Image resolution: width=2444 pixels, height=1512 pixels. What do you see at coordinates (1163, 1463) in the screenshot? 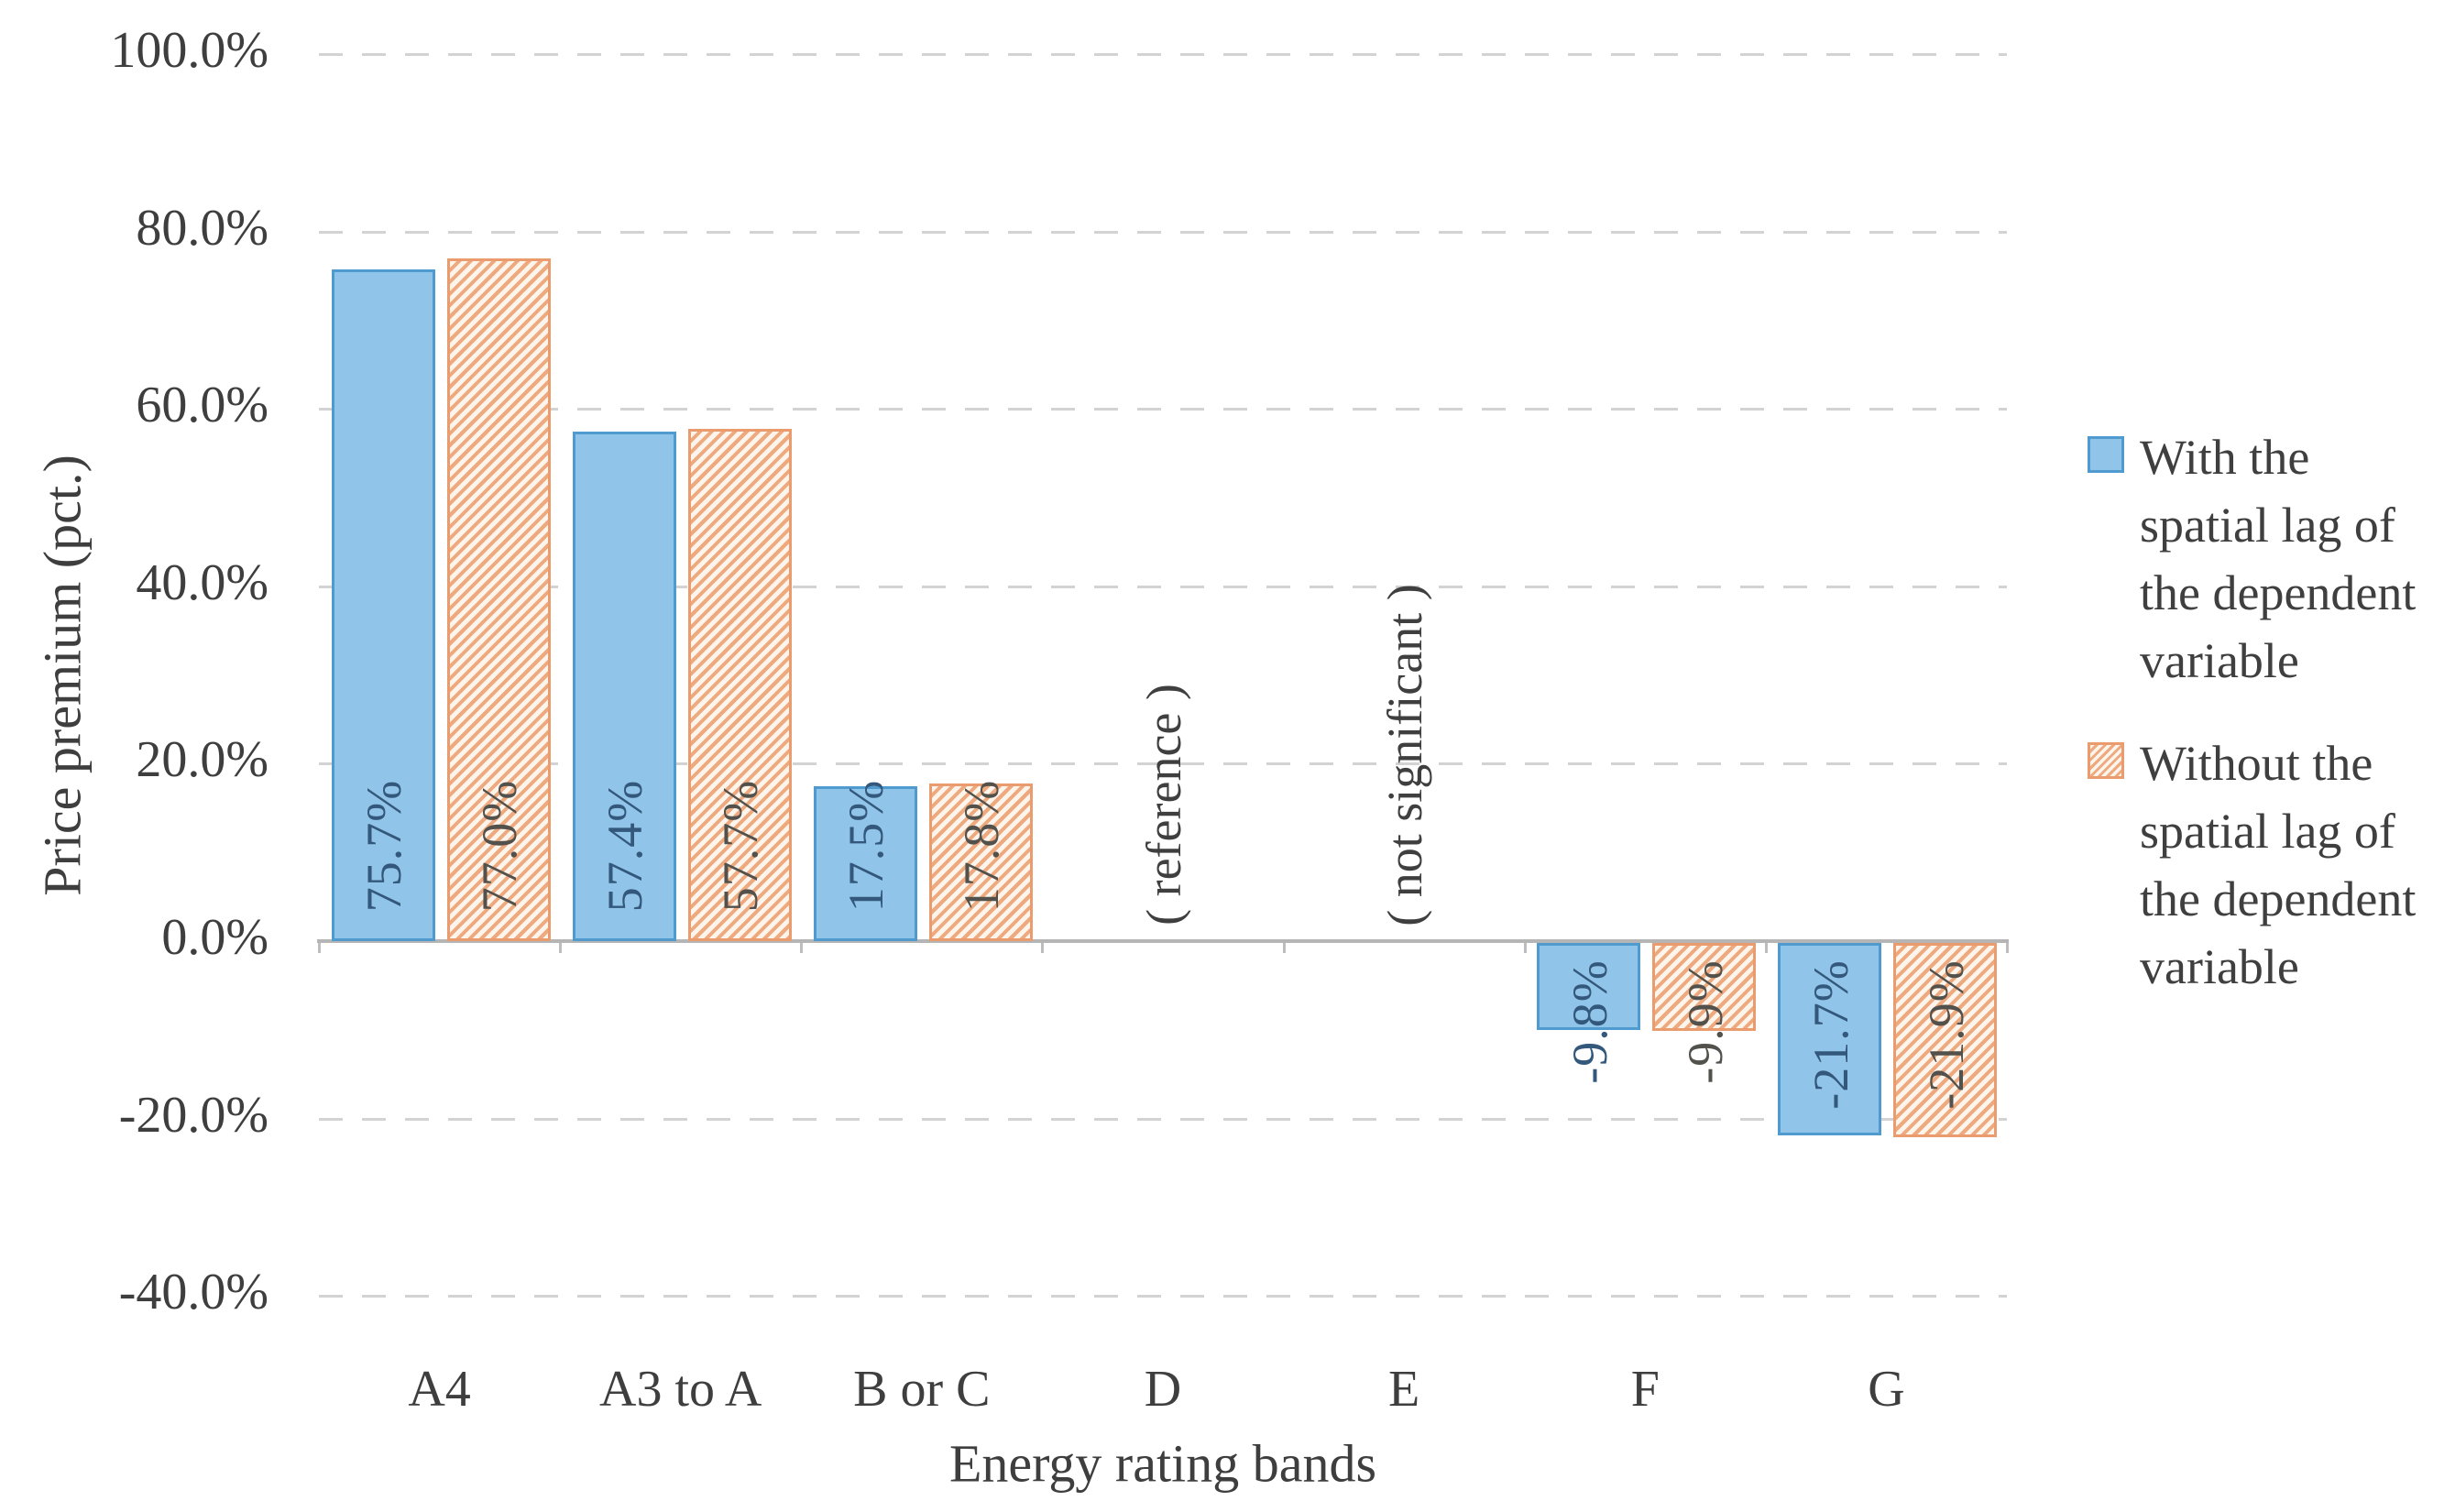
I see `x-axis-title: Energy rating bands` at bounding box center [1163, 1463].